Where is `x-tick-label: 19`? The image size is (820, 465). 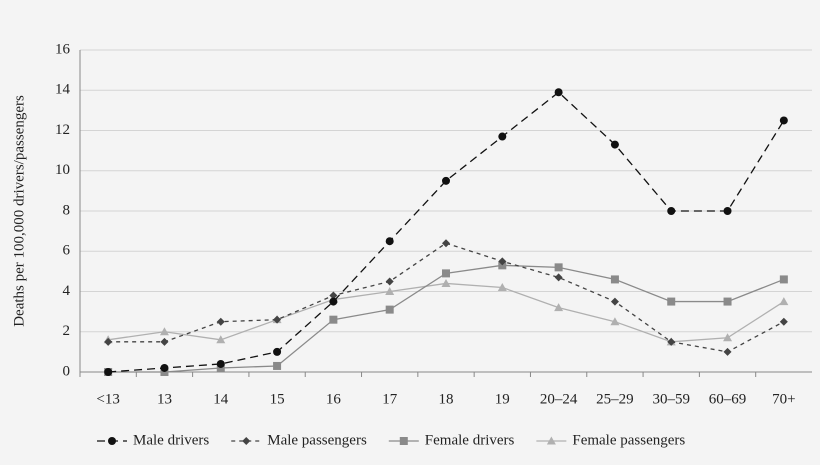 x-tick-label: 19 is located at coordinates (502, 399).